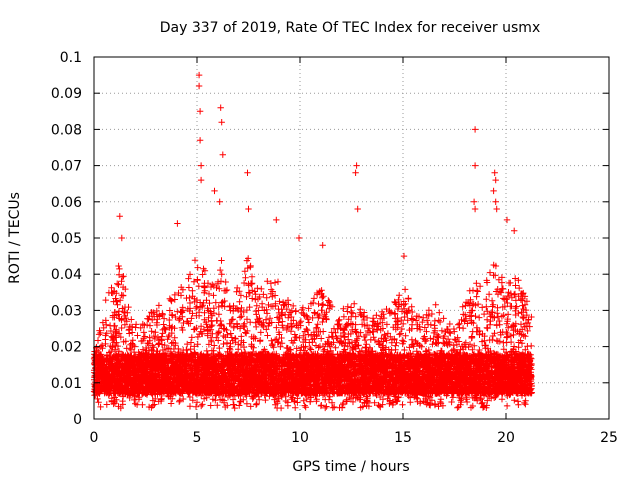  What do you see at coordinates (66, 203) in the screenshot?
I see `y-tick-label: 0.06` at bounding box center [66, 203].